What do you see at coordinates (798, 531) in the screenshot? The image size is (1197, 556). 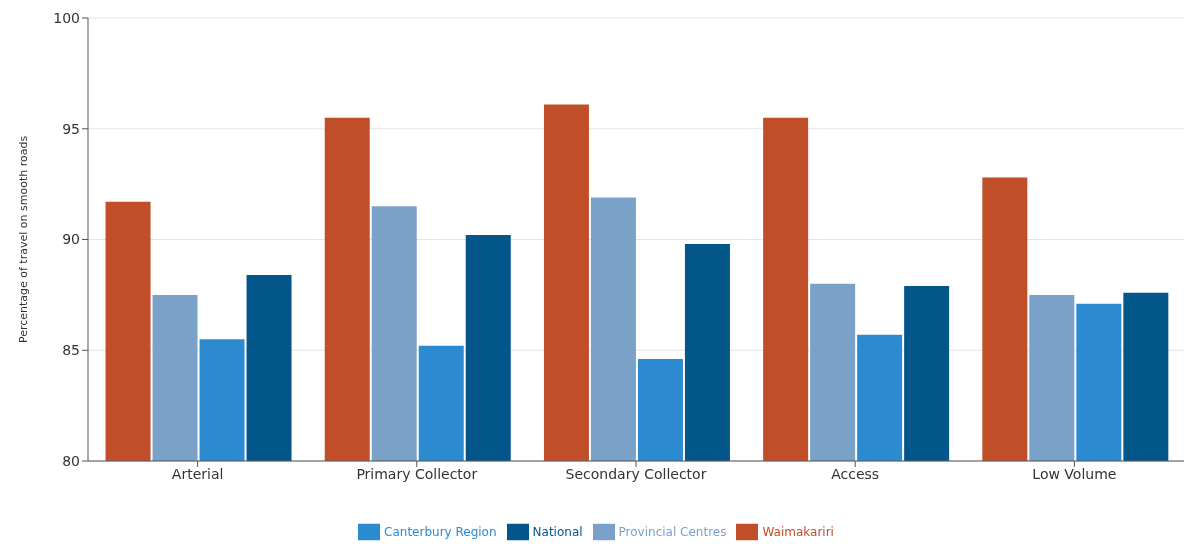 I see `legend-label: Waimakariri` at bounding box center [798, 531].